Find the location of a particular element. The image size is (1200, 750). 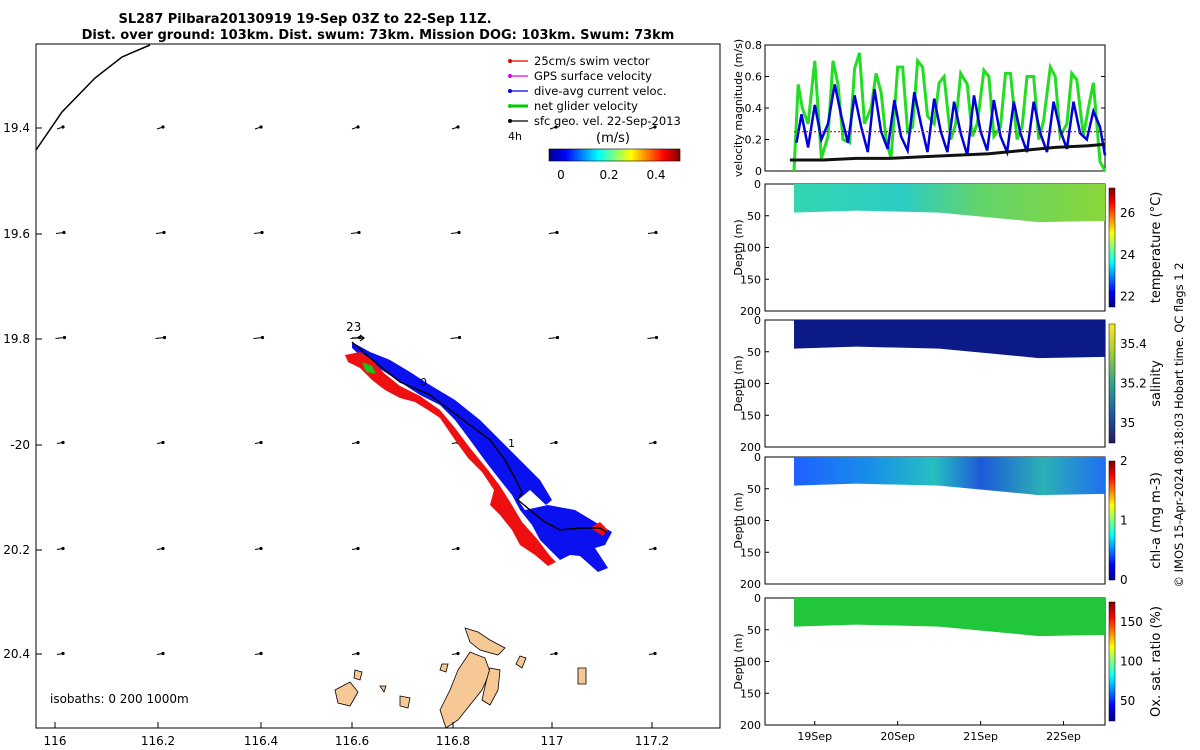

time-x-tick-label: 20Sep is located at coordinates (897, 736).